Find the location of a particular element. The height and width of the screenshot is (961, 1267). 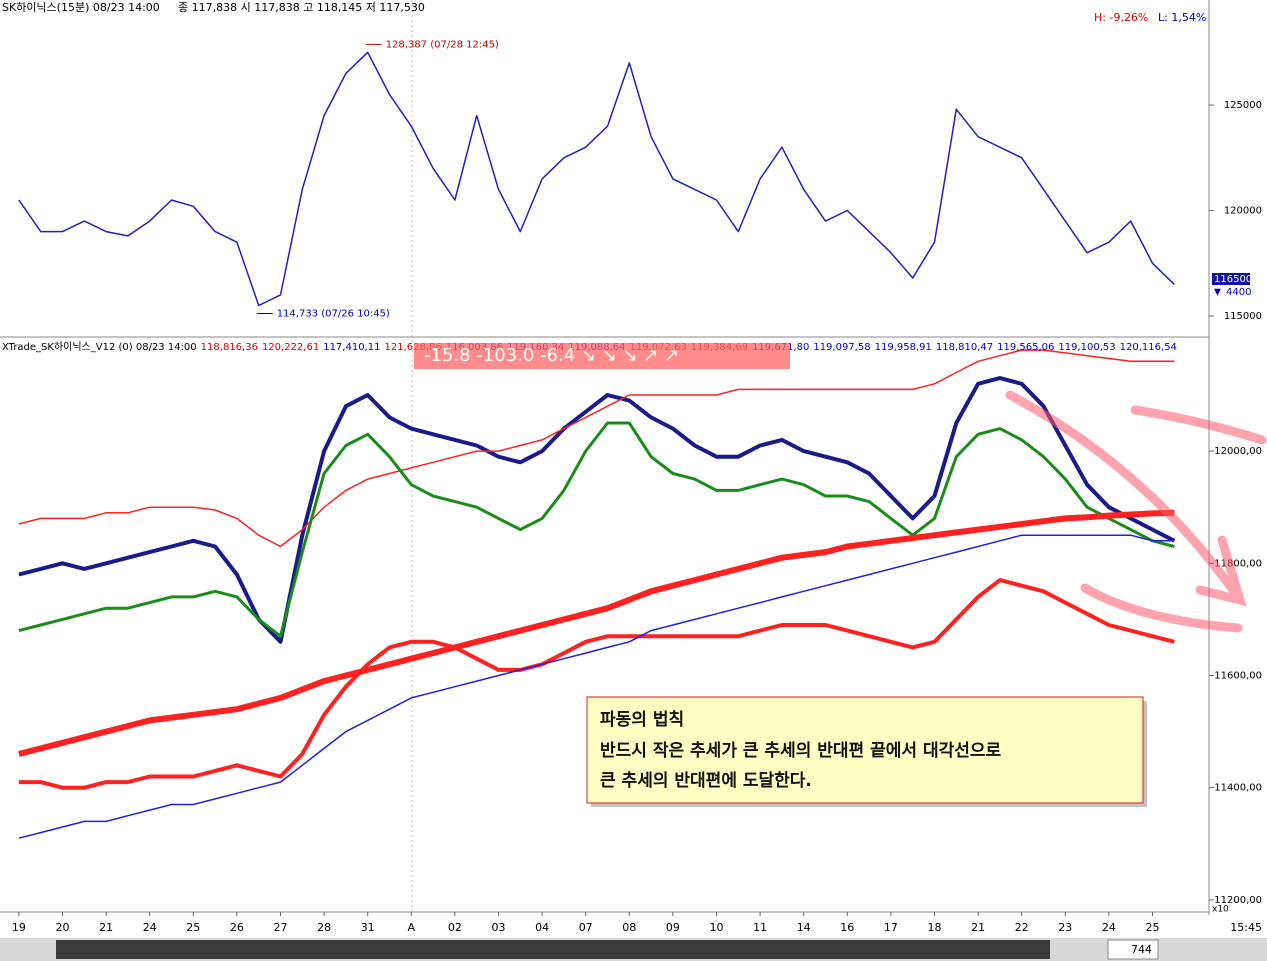

x-tick-label: 09 is located at coordinates (673, 927).